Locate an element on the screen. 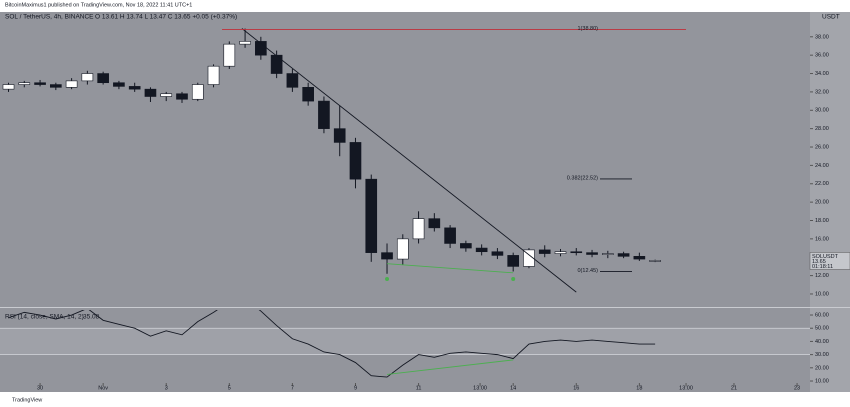 The height and width of the screenshot is (407, 850). x-tick-label: 18 is located at coordinates (639, 388).